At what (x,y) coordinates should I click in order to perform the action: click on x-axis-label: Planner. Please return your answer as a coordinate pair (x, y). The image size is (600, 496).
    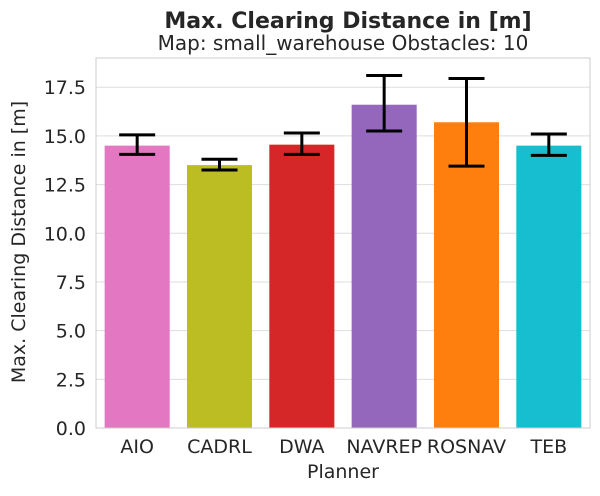
    Looking at the image, I should click on (343, 472).